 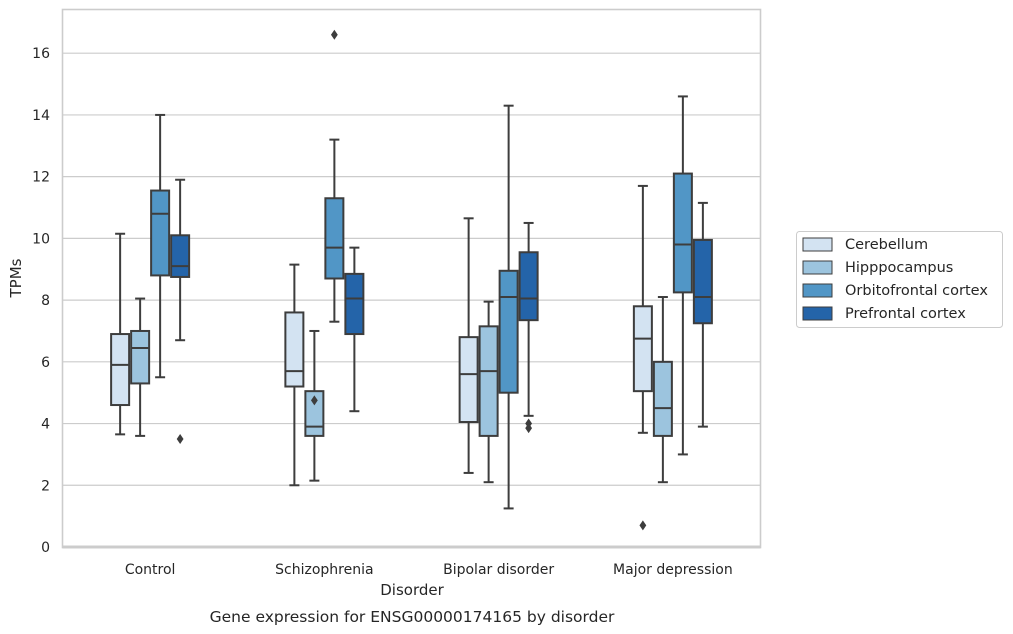 I want to click on y-tick-label: 16, so click(x=41, y=54).